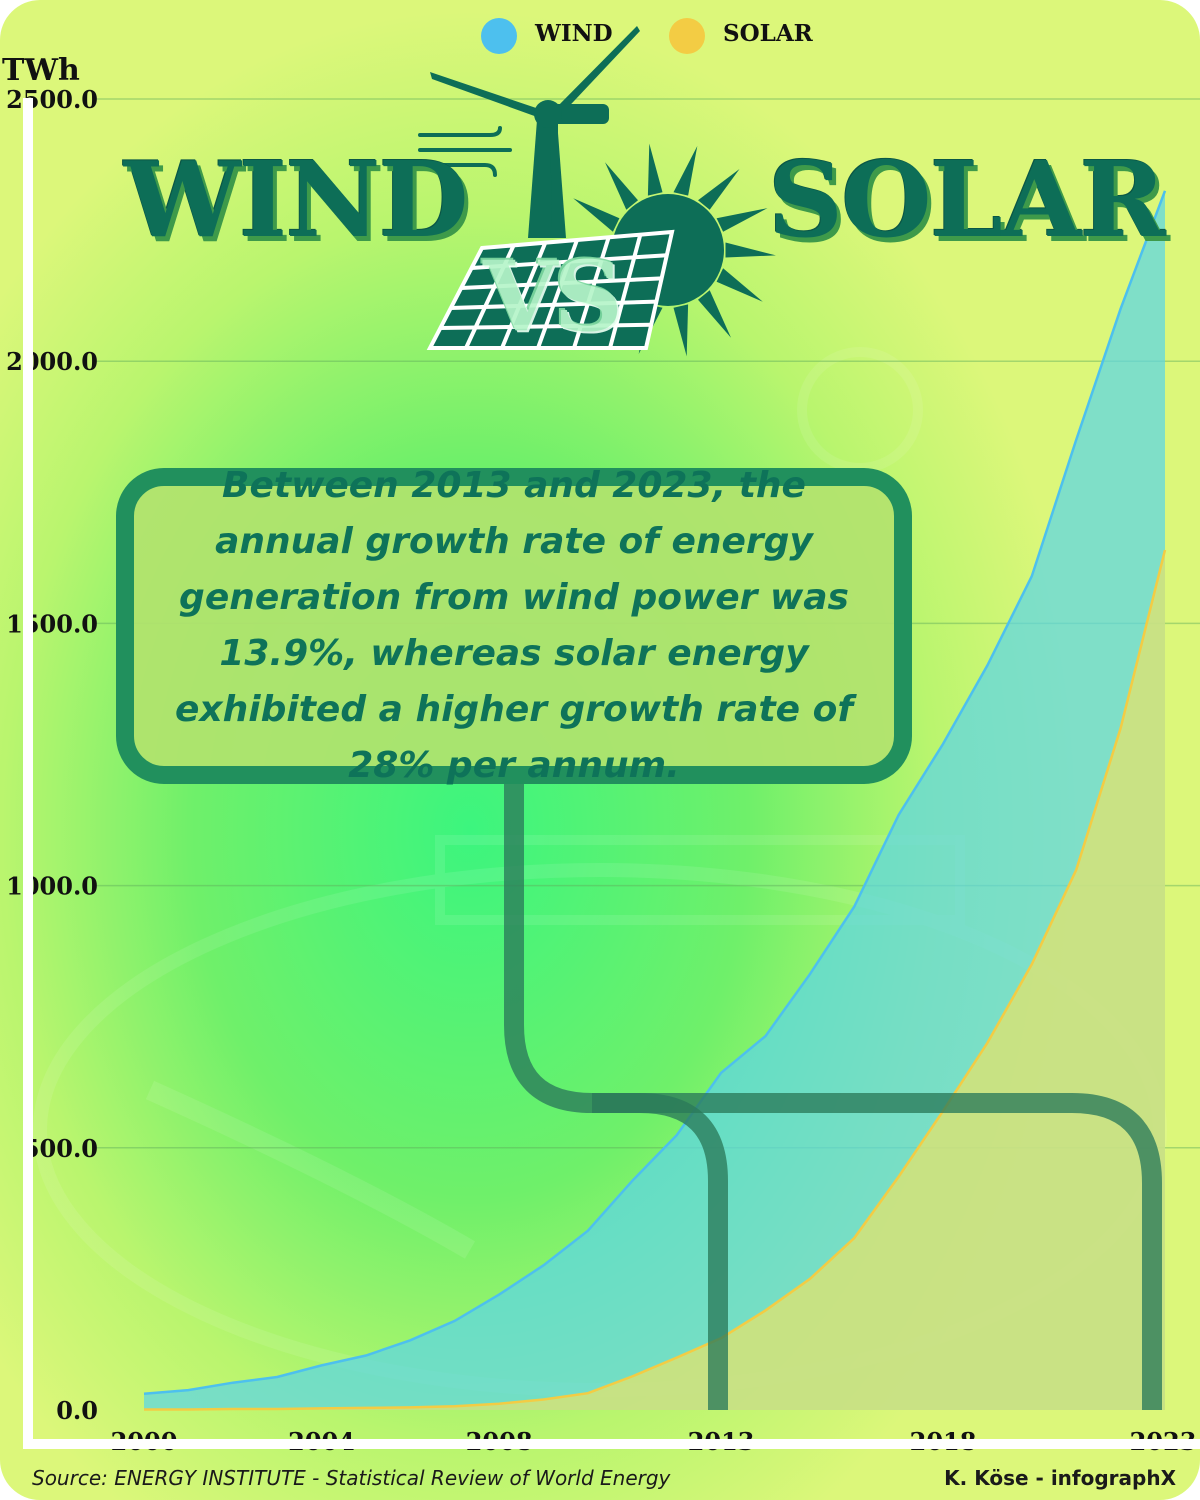 The image size is (1200, 1500). I want to click on legend-label-solar: SOLAR, so click(768, 33).